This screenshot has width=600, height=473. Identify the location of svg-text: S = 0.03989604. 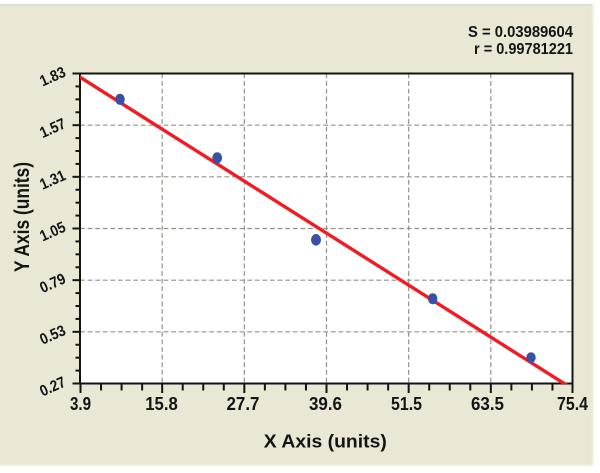
(520, 32).